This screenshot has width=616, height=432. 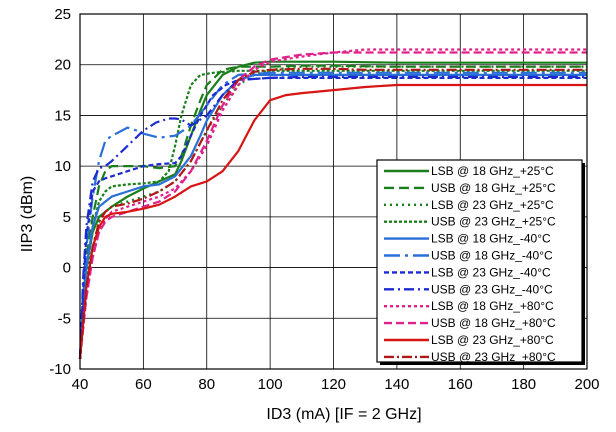 What do you see at coordinates (206, 384) in the screenshot?
I see `x-tick-label: 80` at bounding box center [206, 384].